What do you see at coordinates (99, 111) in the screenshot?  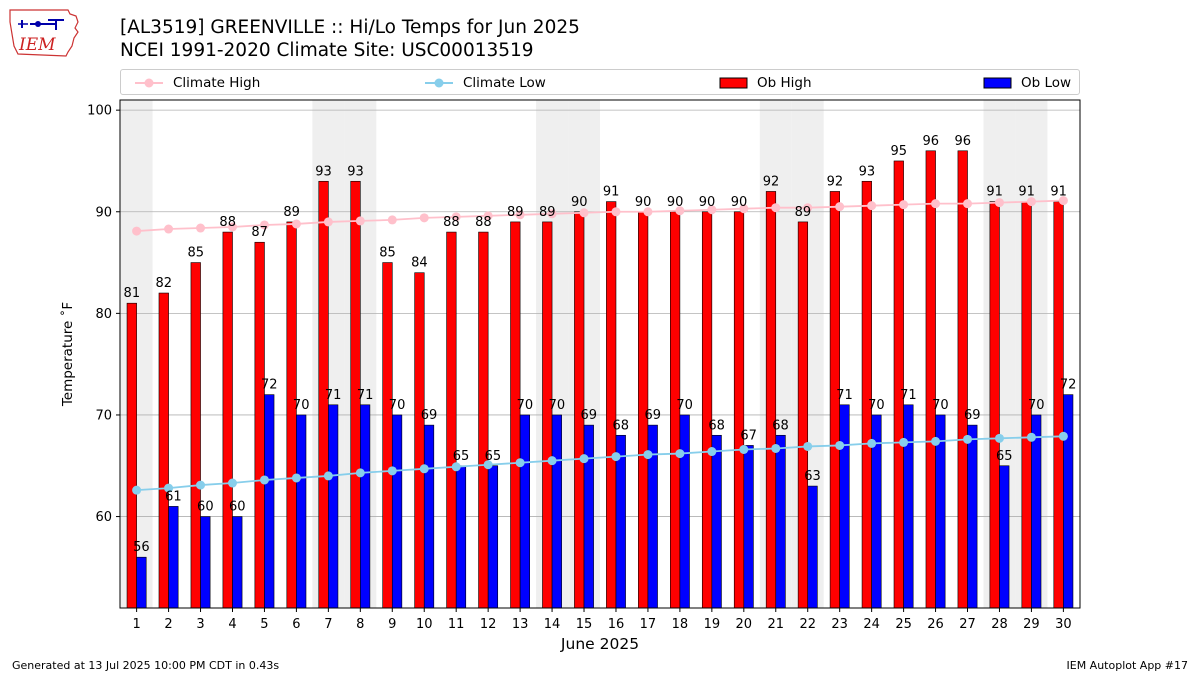 I see `y-tick-label: 100` at bounding box center [99, 111].